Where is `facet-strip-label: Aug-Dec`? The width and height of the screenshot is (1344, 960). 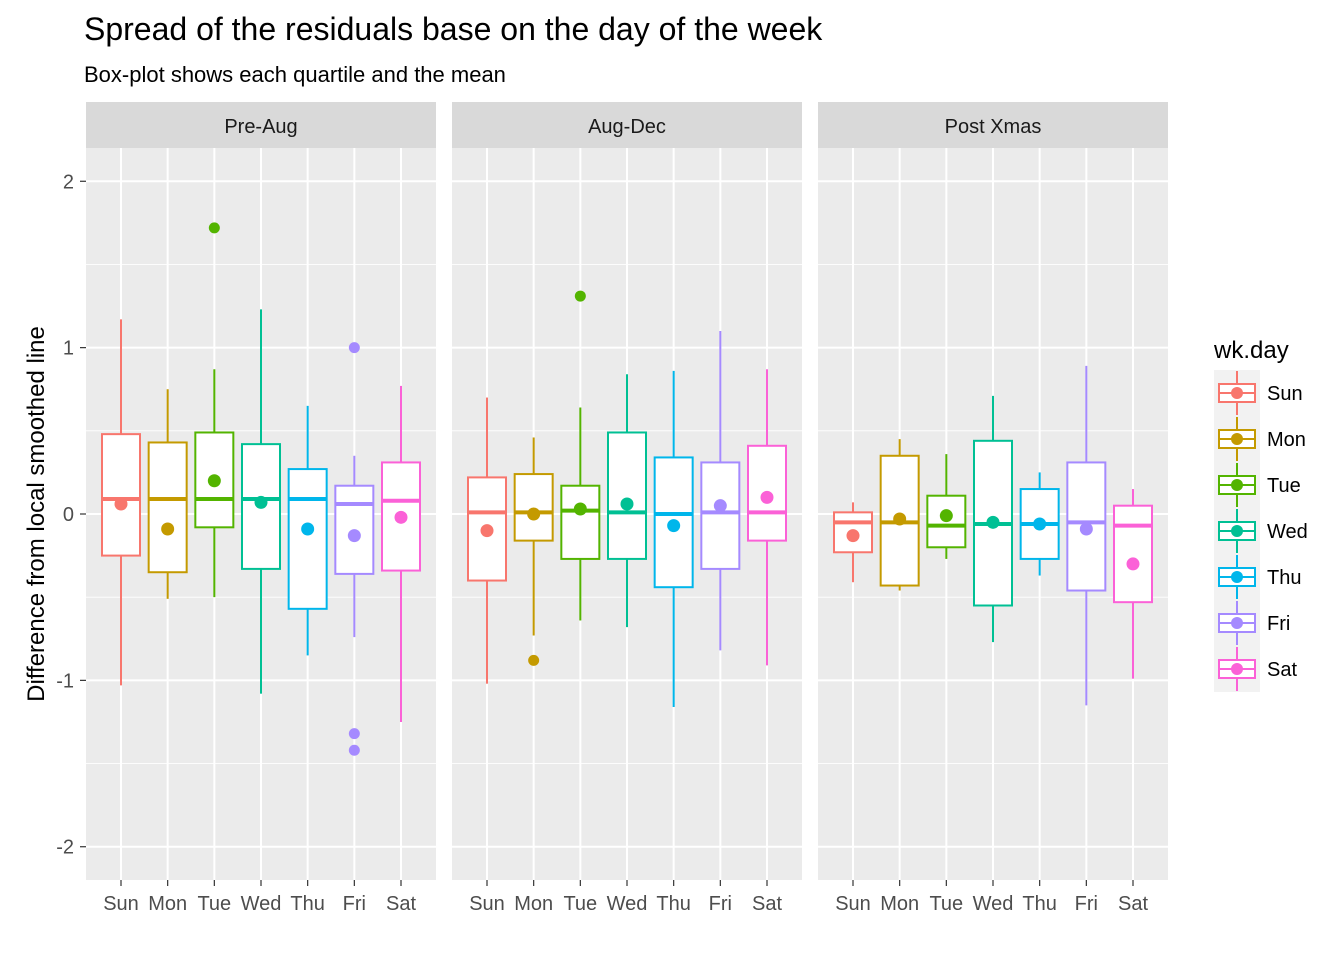 facet-strip-label: Aug-Dec is located at coordinates (627, 127).